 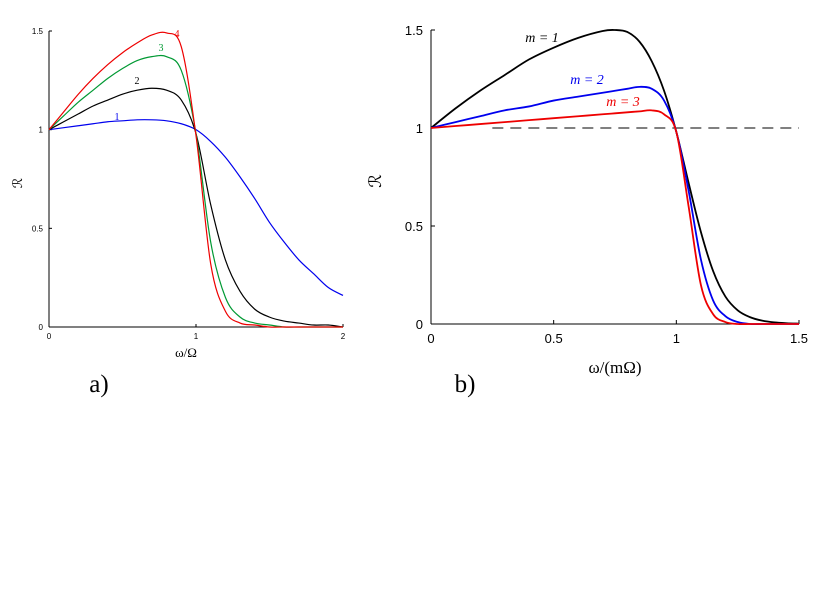 I want to click on chart-b-y-tick-label: 1.5, so click(x=414, y=30).